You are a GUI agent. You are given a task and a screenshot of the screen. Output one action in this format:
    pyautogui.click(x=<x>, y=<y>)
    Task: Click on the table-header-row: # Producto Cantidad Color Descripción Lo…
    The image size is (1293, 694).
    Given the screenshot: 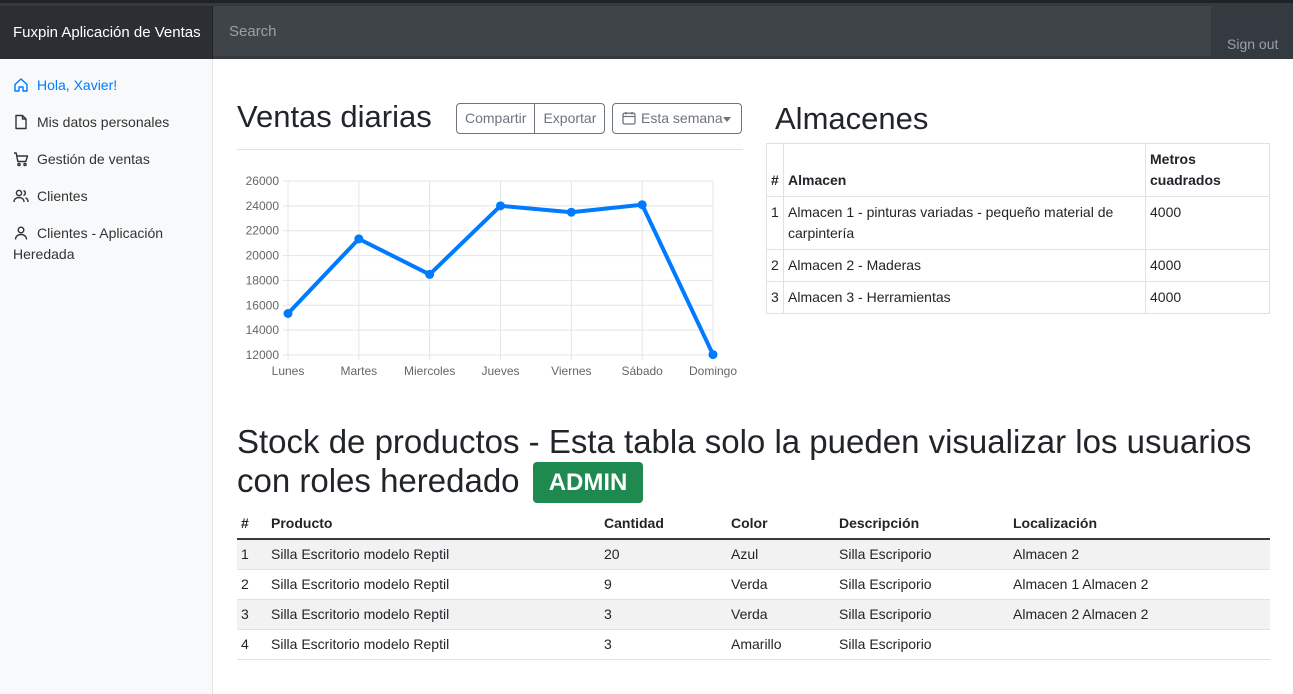 What is the action you would take?
    pyautogui.click(x=753, y=524)
    